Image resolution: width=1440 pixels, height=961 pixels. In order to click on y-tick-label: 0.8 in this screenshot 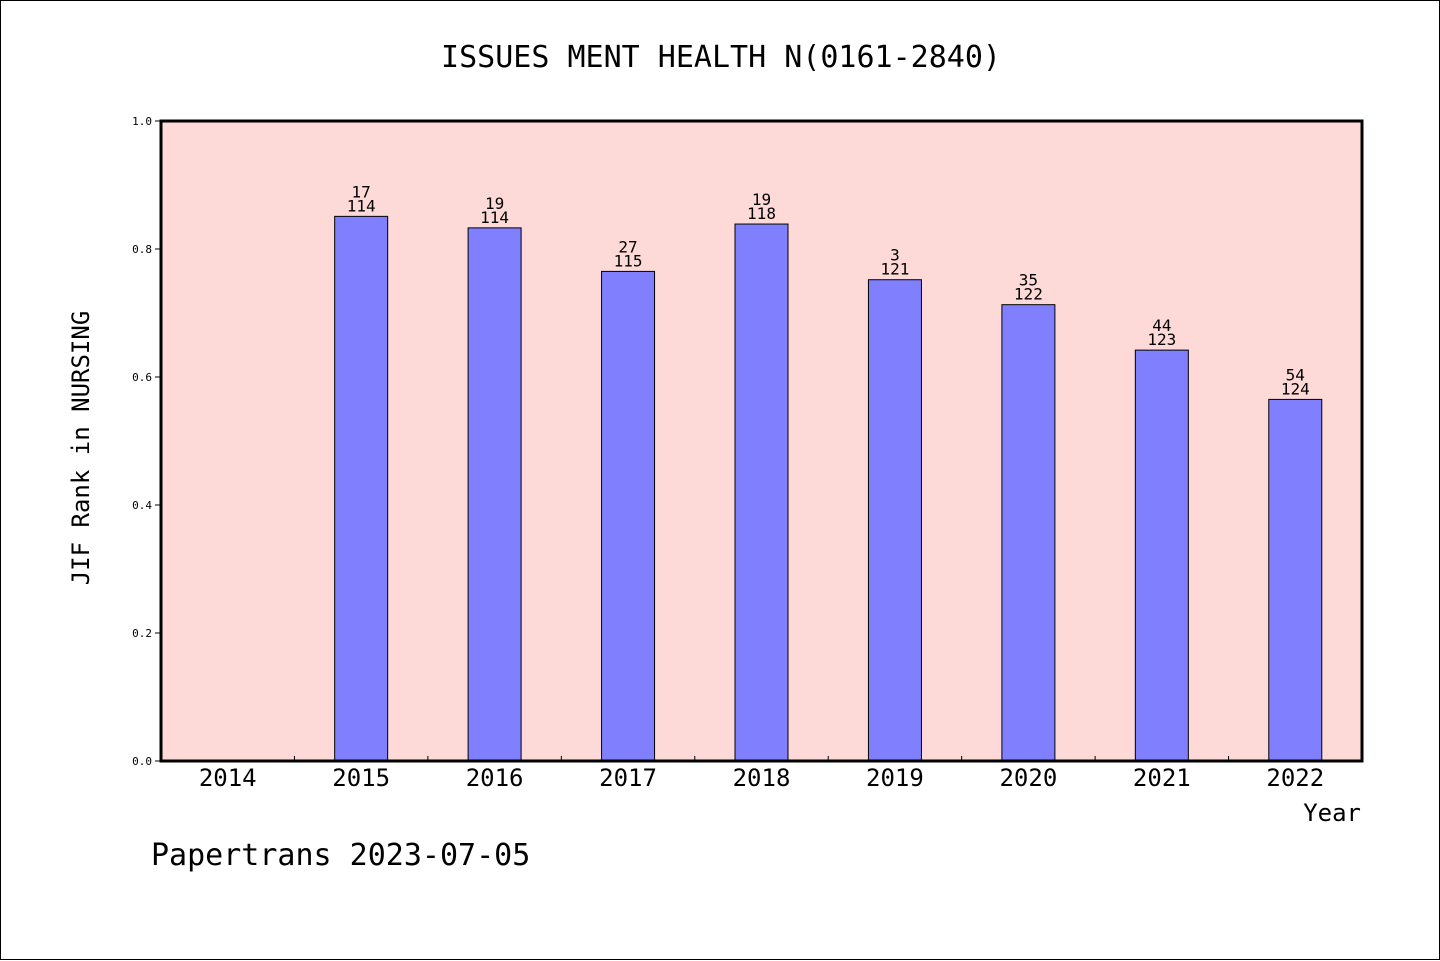, I will do `click(142, 249)`.